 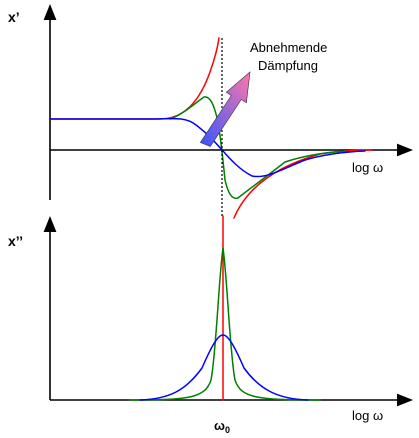 I want to click on annotation-label-line-2: Dämpfung, so click(x=288, y=65).